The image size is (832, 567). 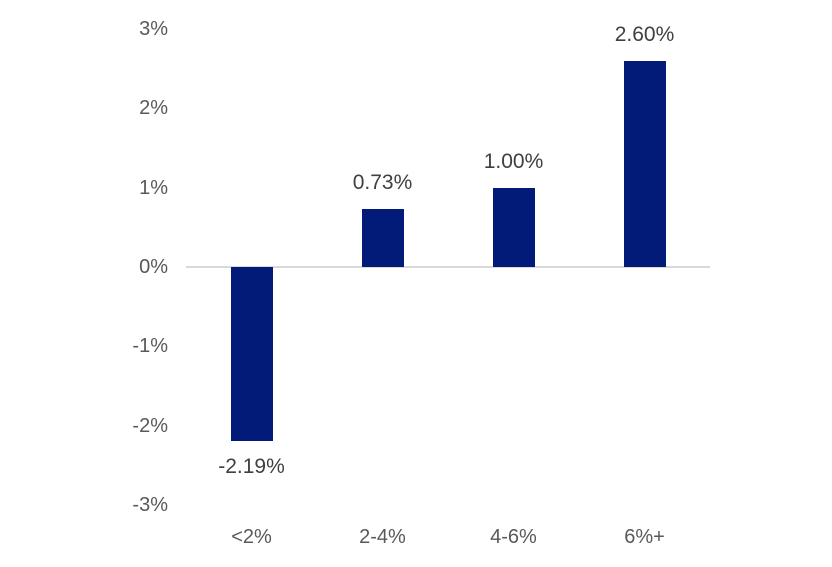 I want to click on y-tick-label: -1%, so click(x=150, y=346).